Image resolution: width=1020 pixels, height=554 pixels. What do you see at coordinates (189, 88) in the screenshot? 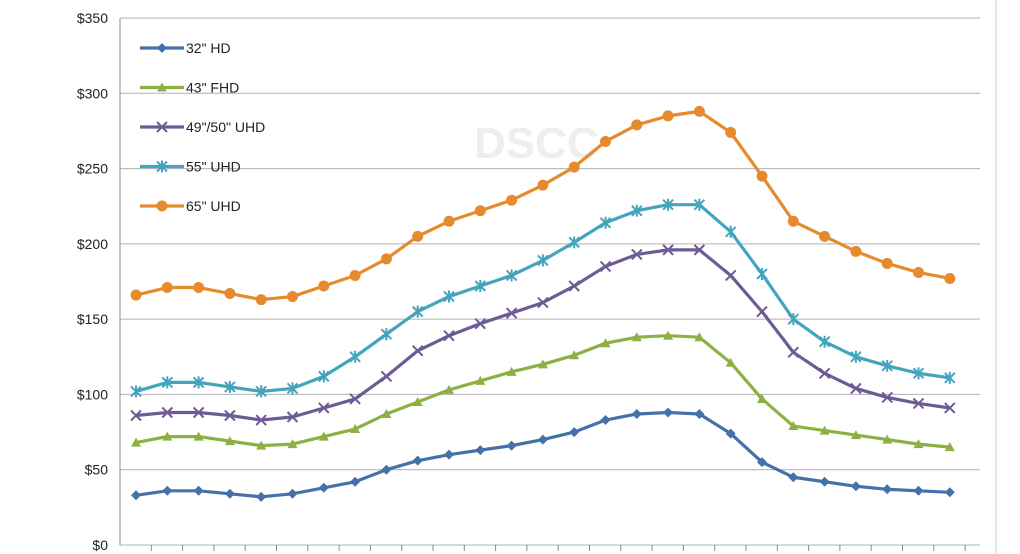
I see `legend-entry: 43" FHD` at bounding box center [189, 88].